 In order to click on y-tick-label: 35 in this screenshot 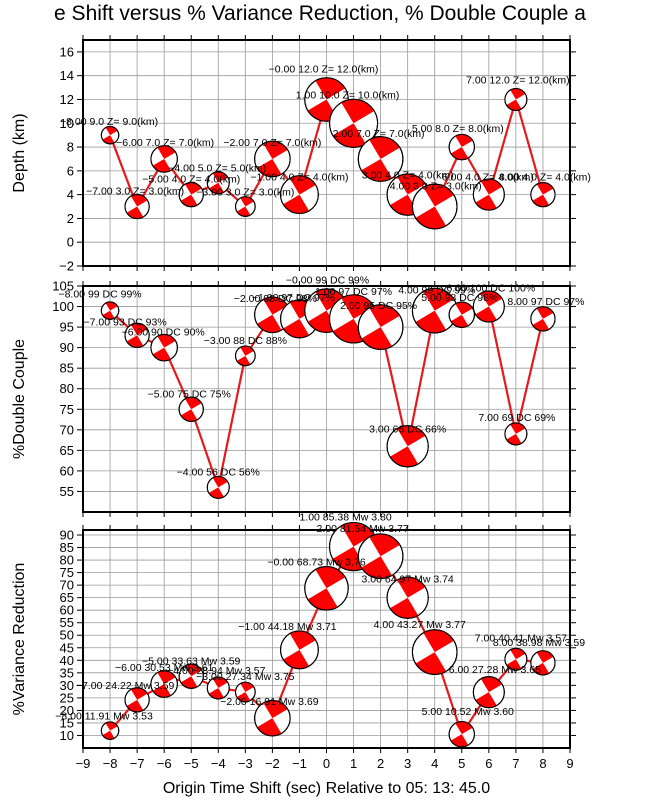, I will do `click(67, 672)`.